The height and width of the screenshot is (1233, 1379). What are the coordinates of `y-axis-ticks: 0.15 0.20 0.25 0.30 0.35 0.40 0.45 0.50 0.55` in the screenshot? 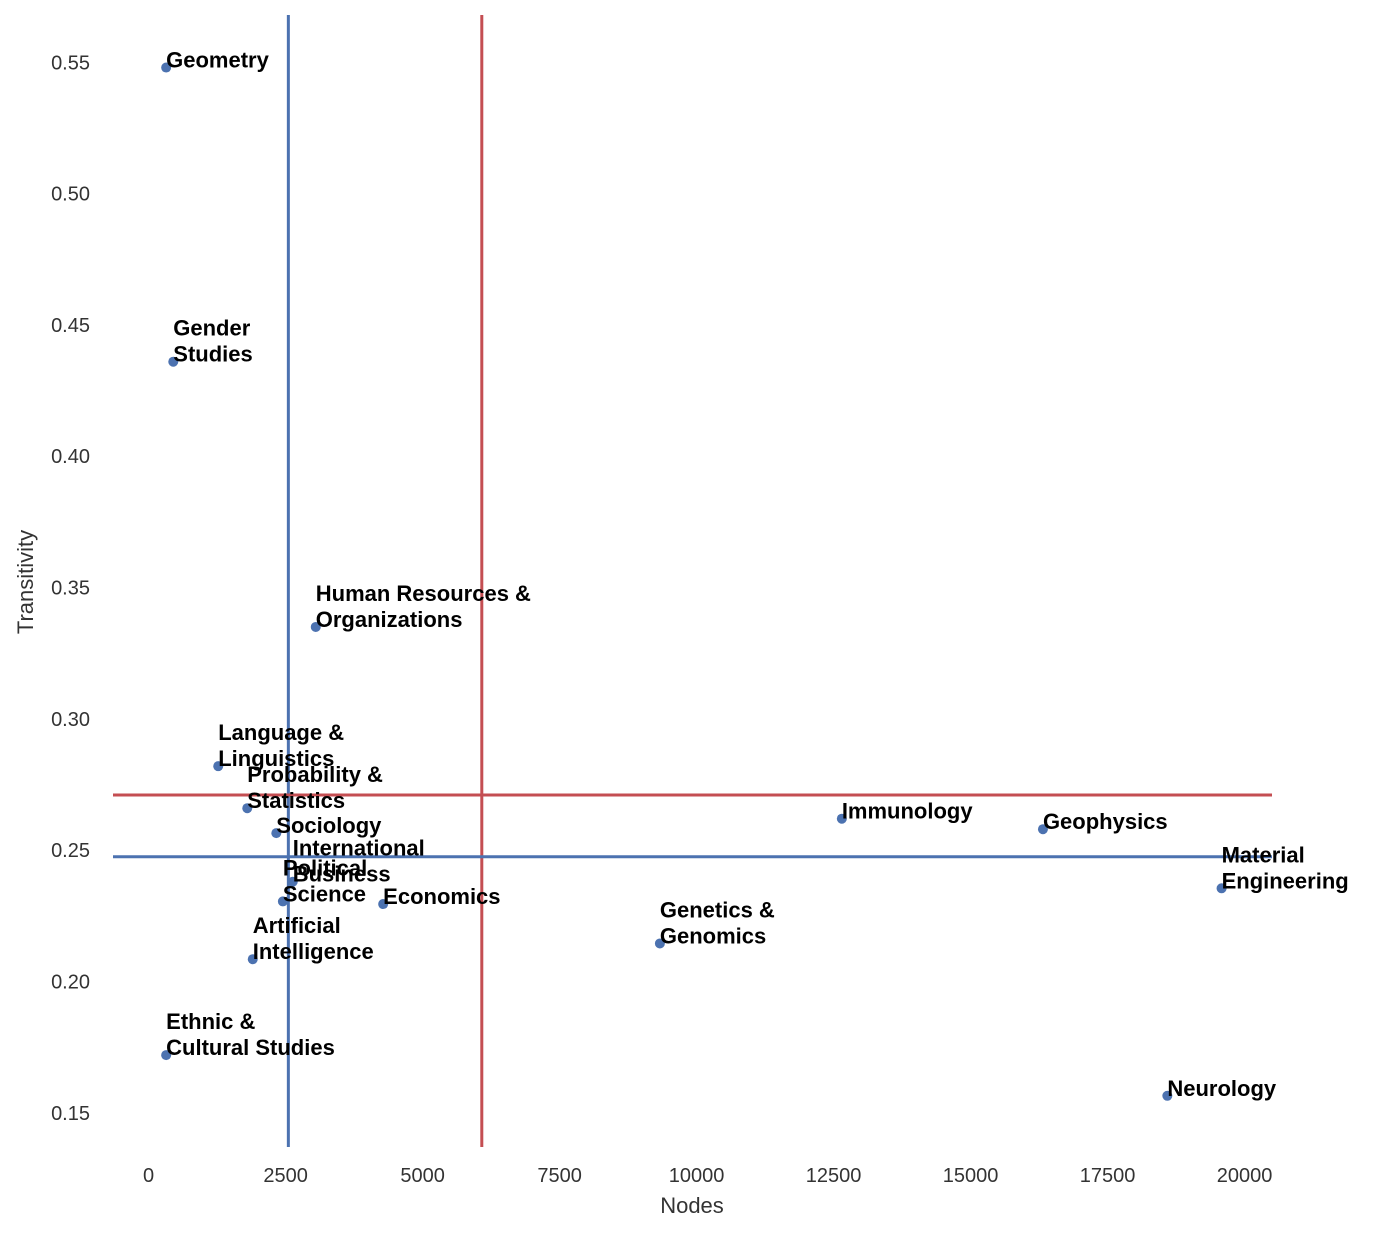 It's located at (70, 588).